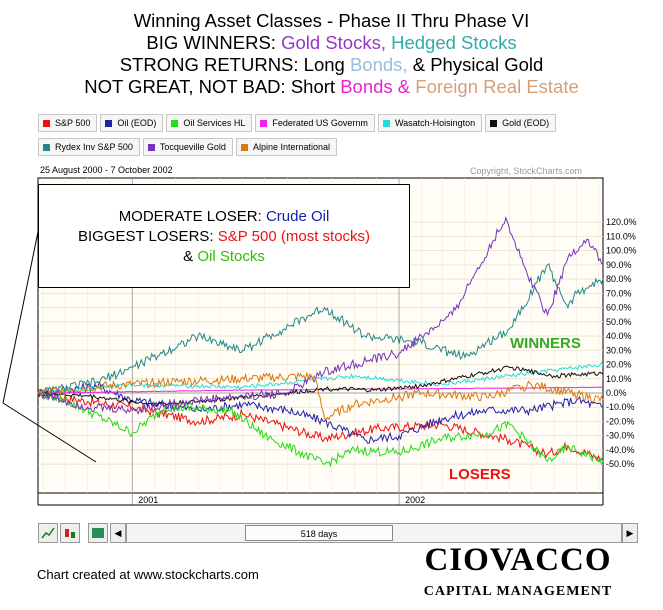 Image resolution: width=663 pixels, height=610 pixels. What do you see at coordinates (244, 147) in the screenshot?
I see `legend-swatch-alpine` at bounding box center [244, 147].